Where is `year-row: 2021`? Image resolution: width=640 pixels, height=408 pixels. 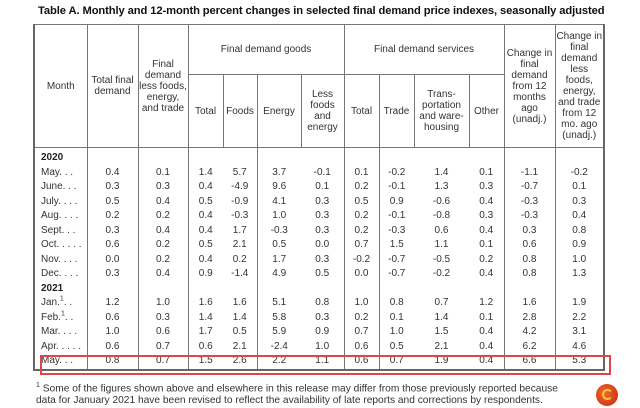
year-row: 2021 is located at coordinates (319, 289).